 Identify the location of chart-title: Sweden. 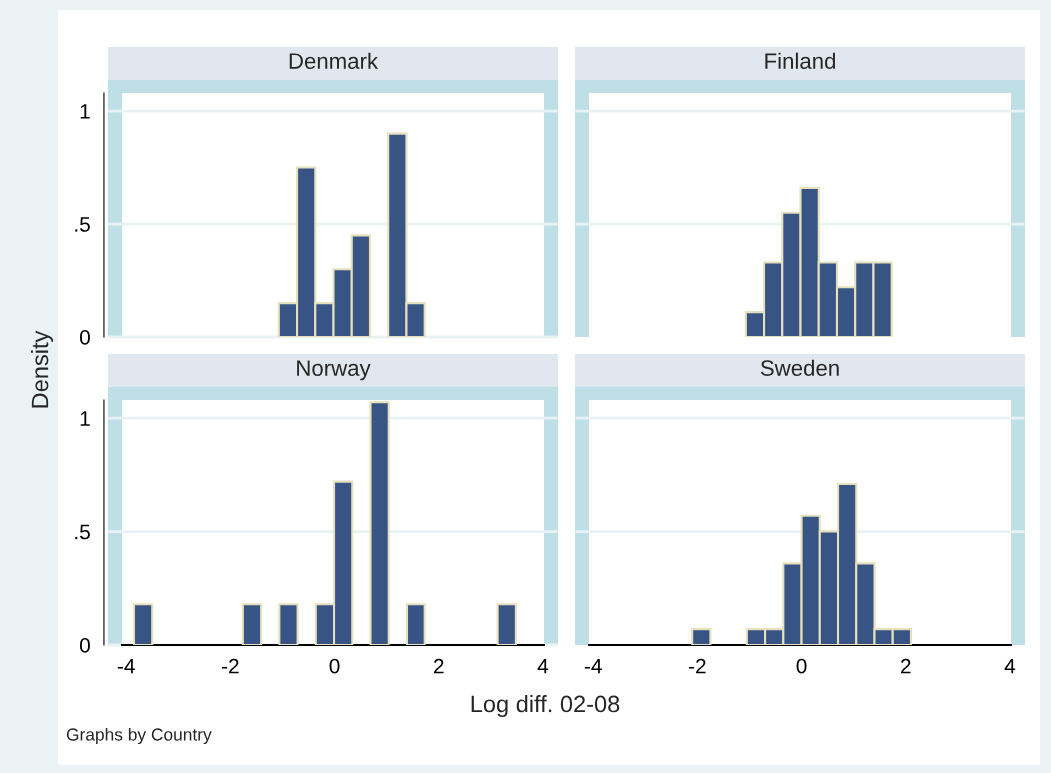
(799, 367).